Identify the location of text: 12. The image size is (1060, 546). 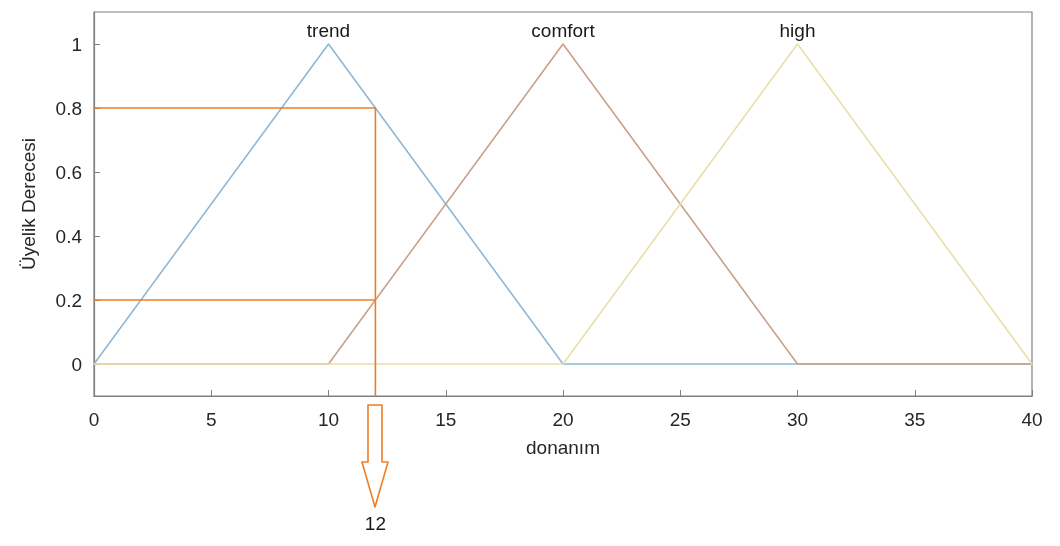
(375, 523).